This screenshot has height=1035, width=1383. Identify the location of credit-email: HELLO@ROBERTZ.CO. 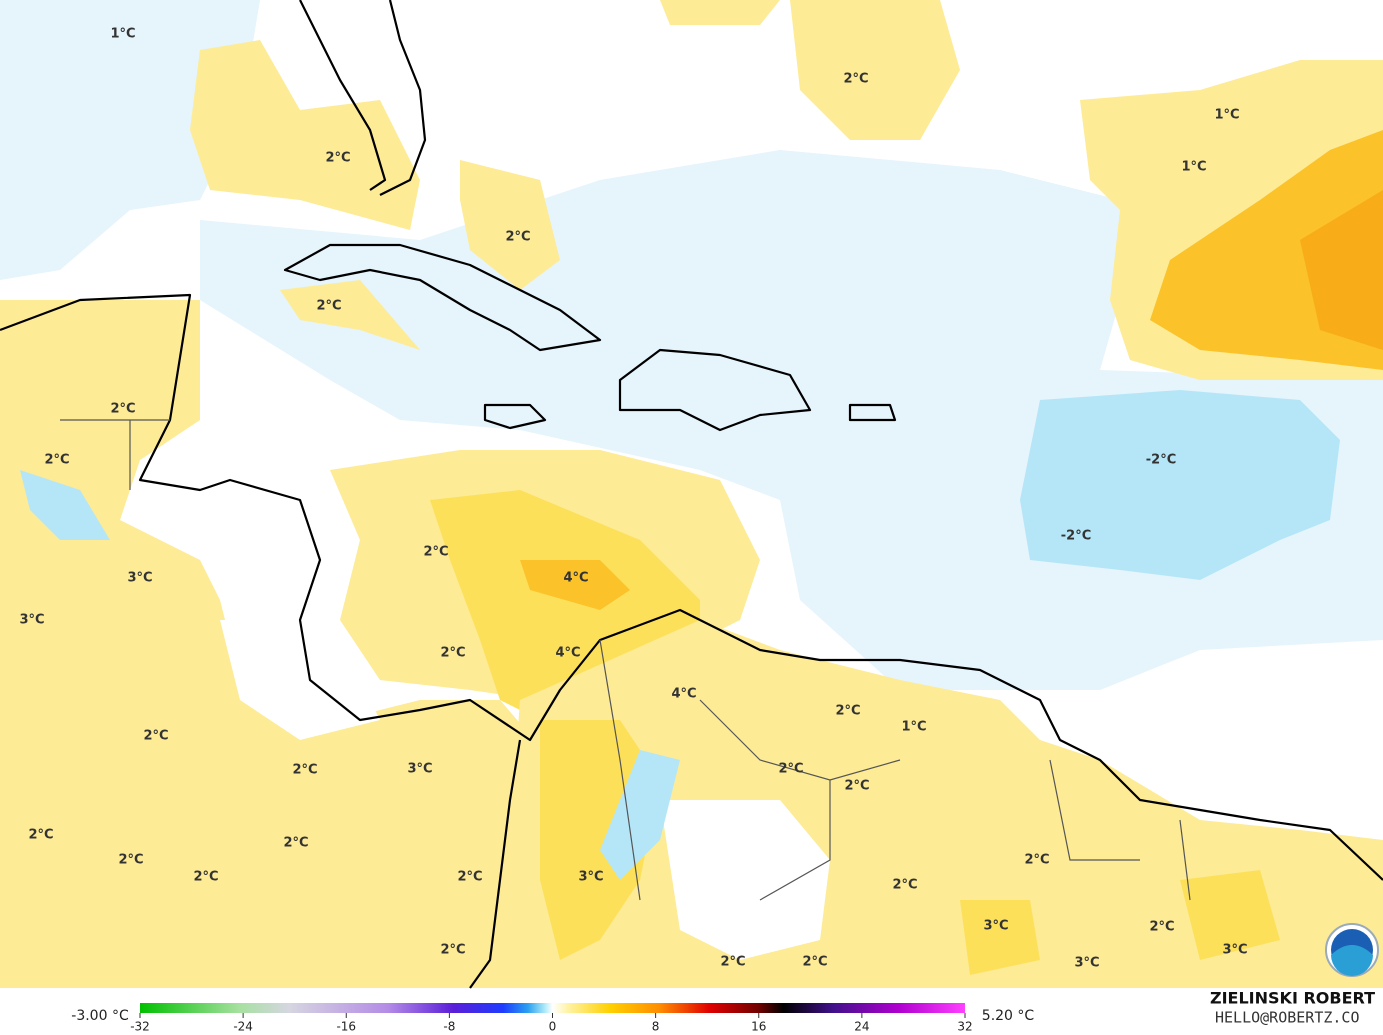
(1287, 1018).